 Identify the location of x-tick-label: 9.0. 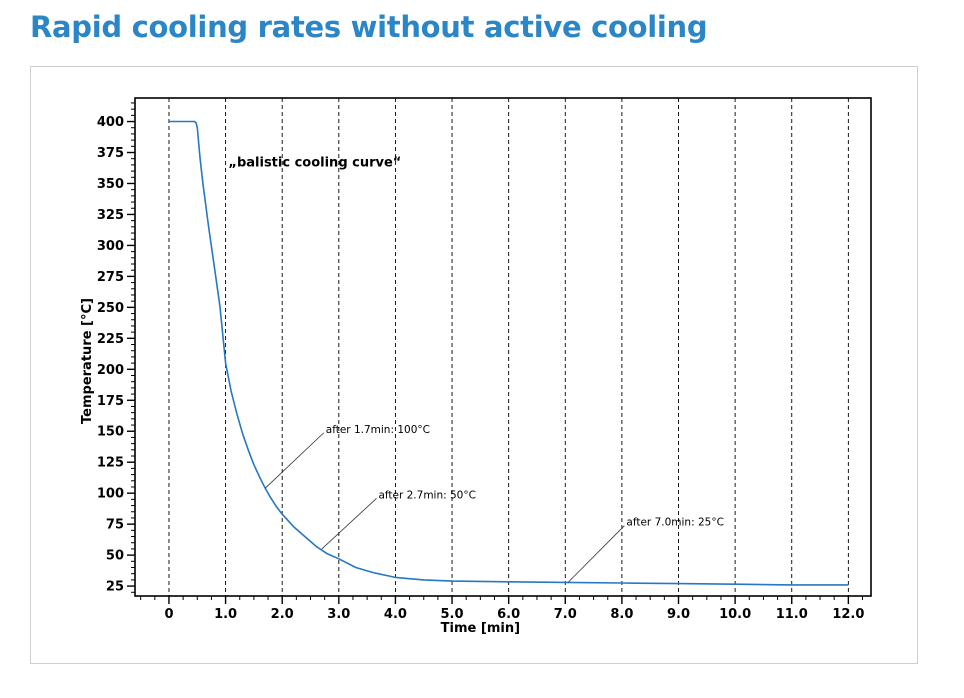
(678, 614).